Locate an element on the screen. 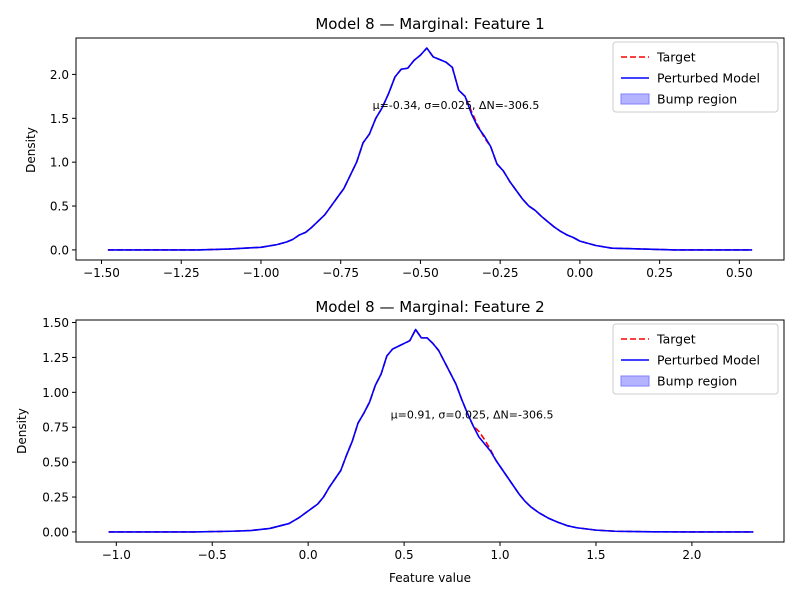 Image resolution: width=800 pixels, height=604 pixels. y-tick-label: 0.75 is located at coordinates (55, 428).